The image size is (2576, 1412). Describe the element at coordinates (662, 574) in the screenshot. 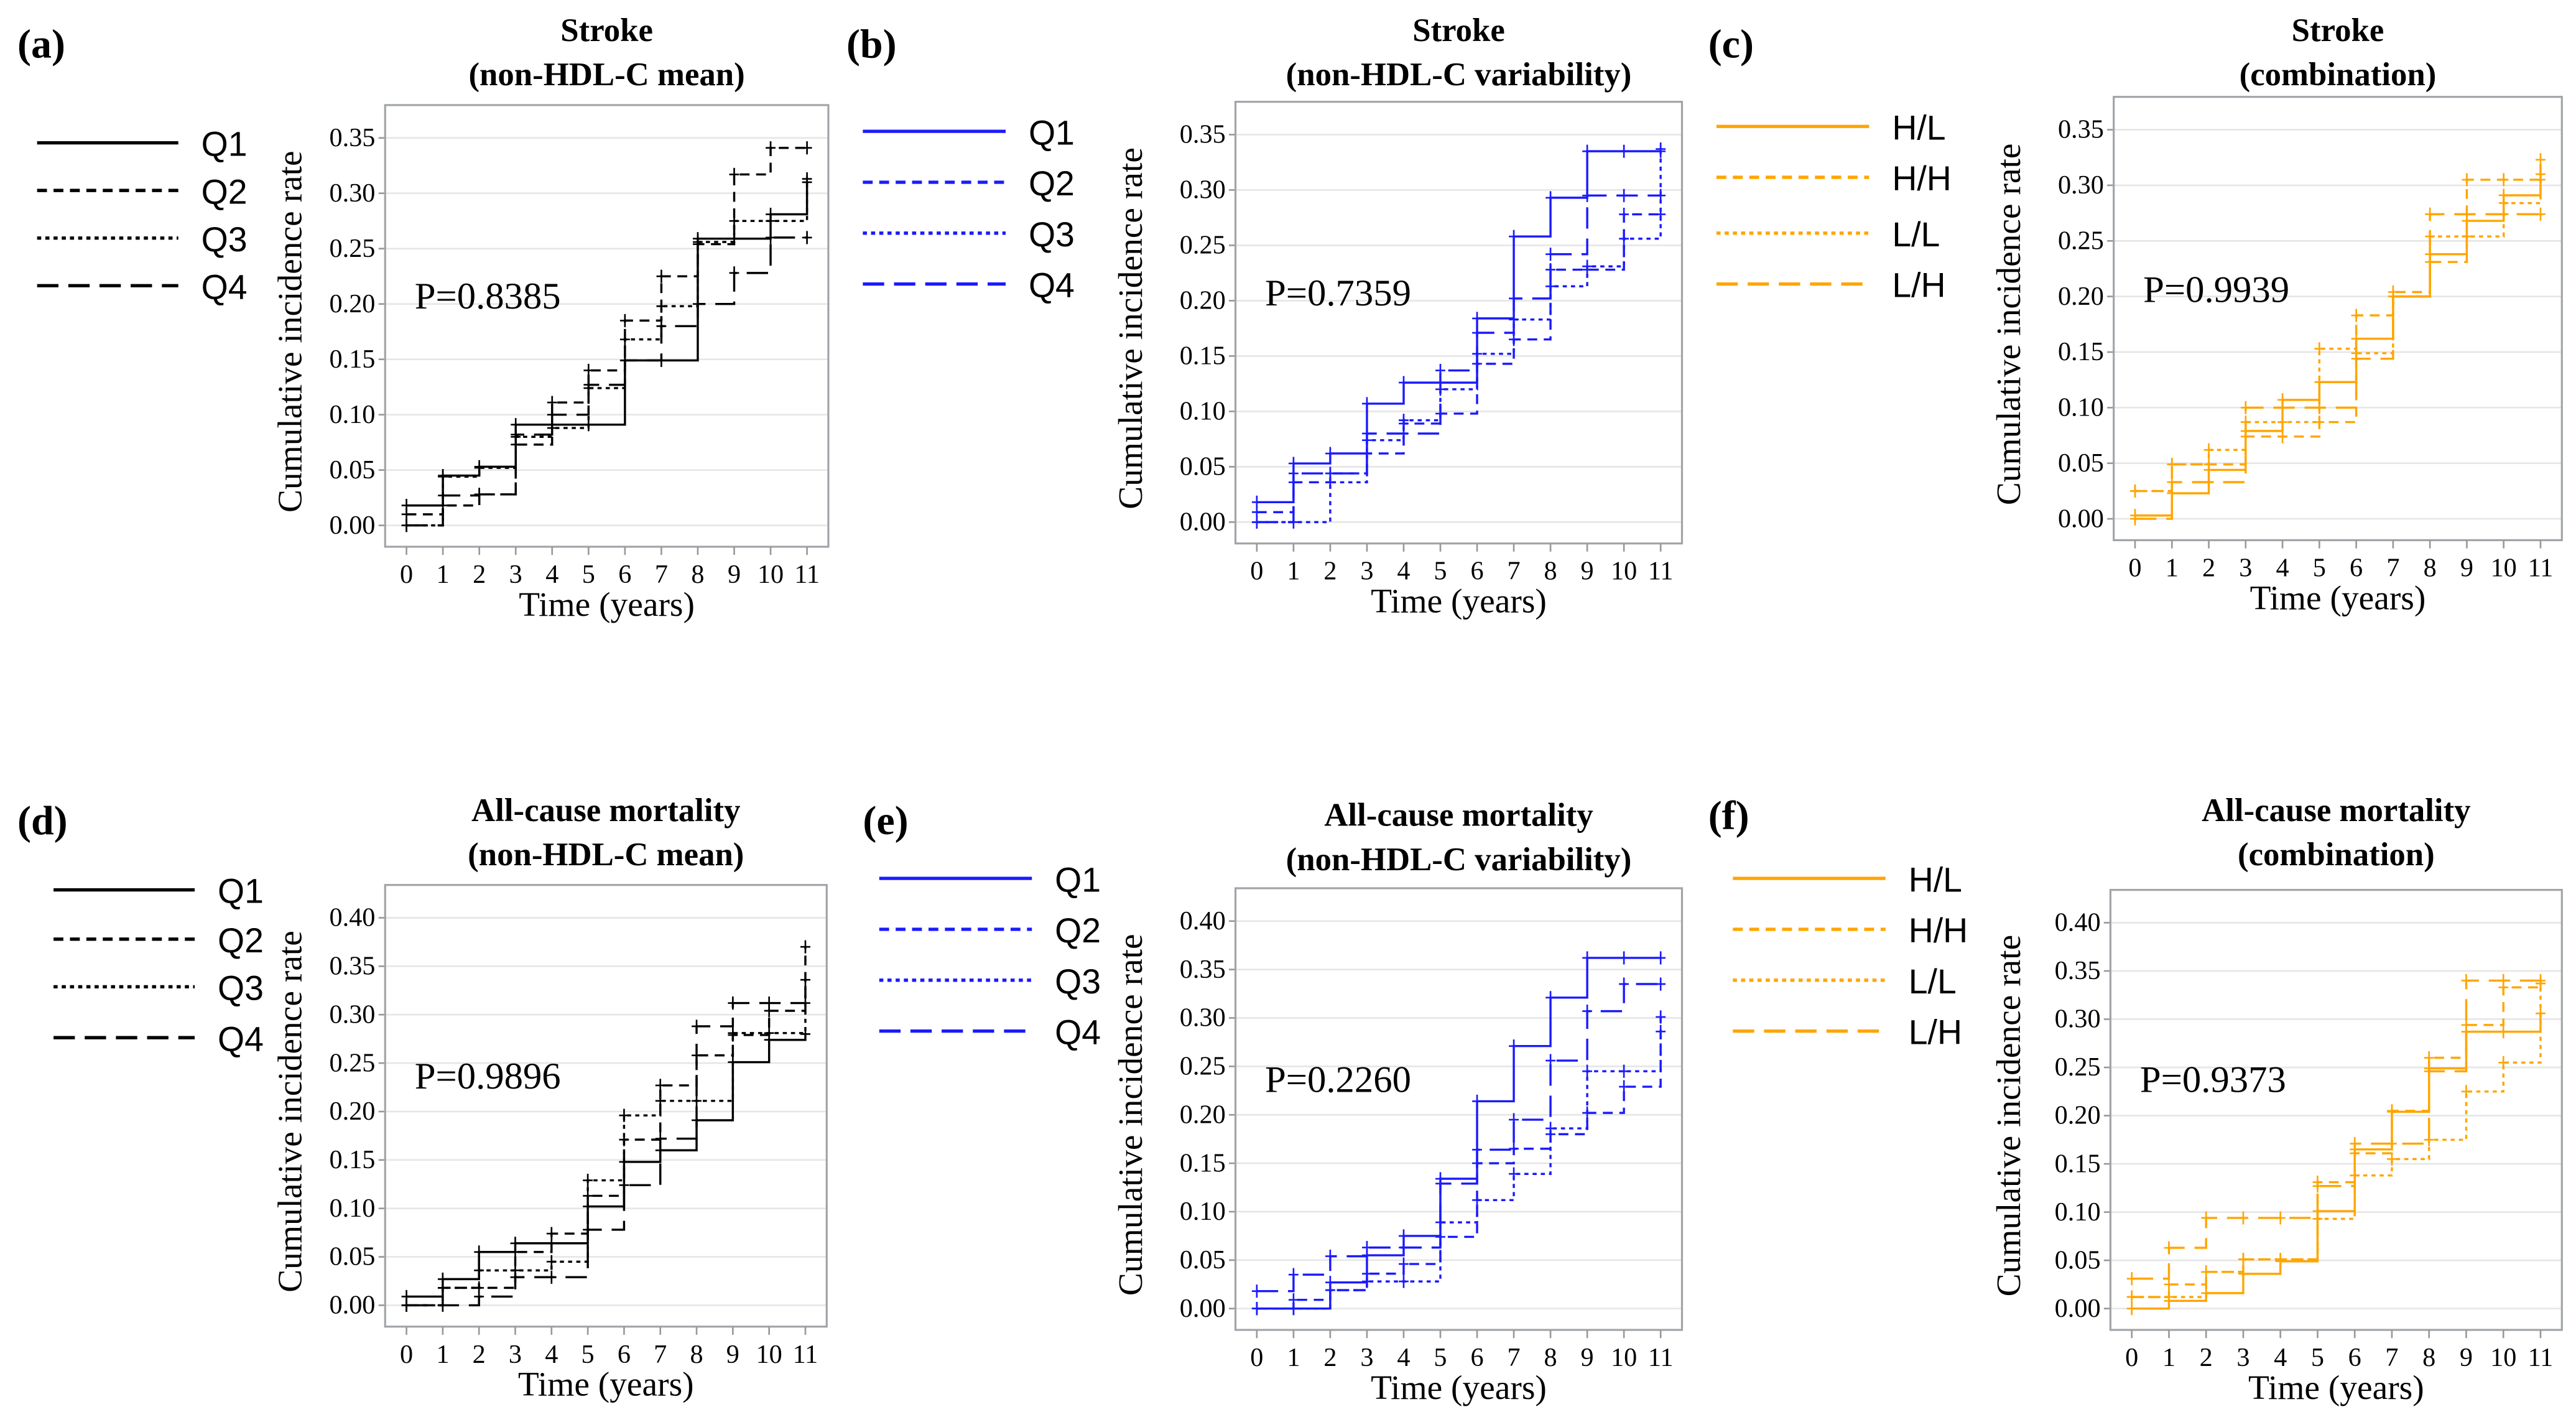

I see `x-tick-label: 7` at that location.